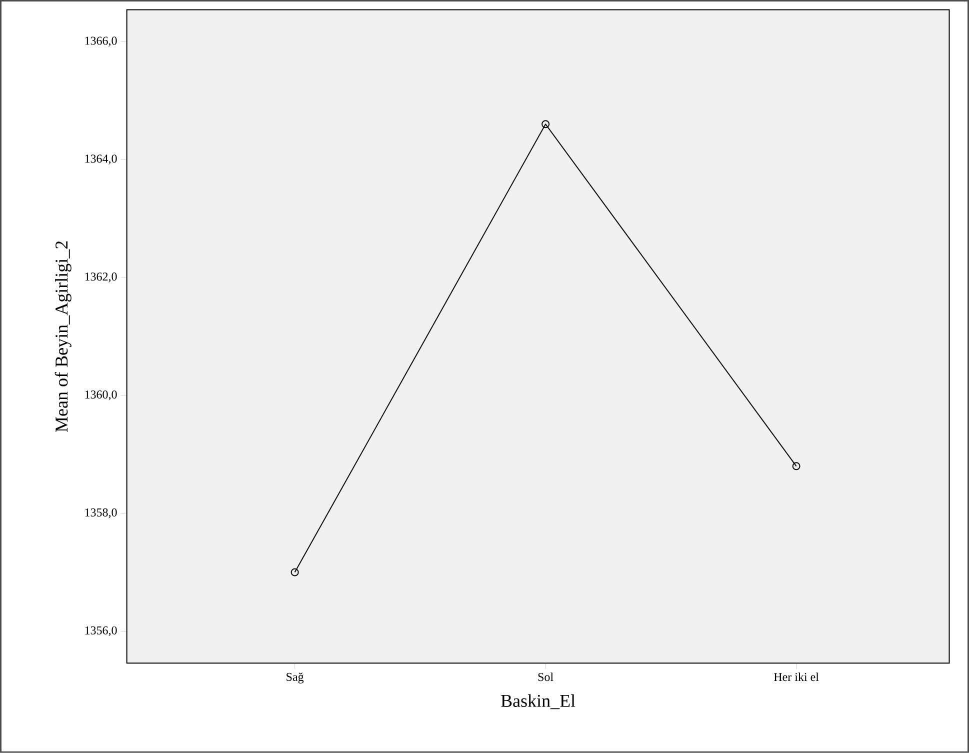 This screenshot has height=753, width=969. What do you see at coordinates (295, 678) in the screenshot?
I see `x-tick-label: Sağ` at bounding box center [295, 678].